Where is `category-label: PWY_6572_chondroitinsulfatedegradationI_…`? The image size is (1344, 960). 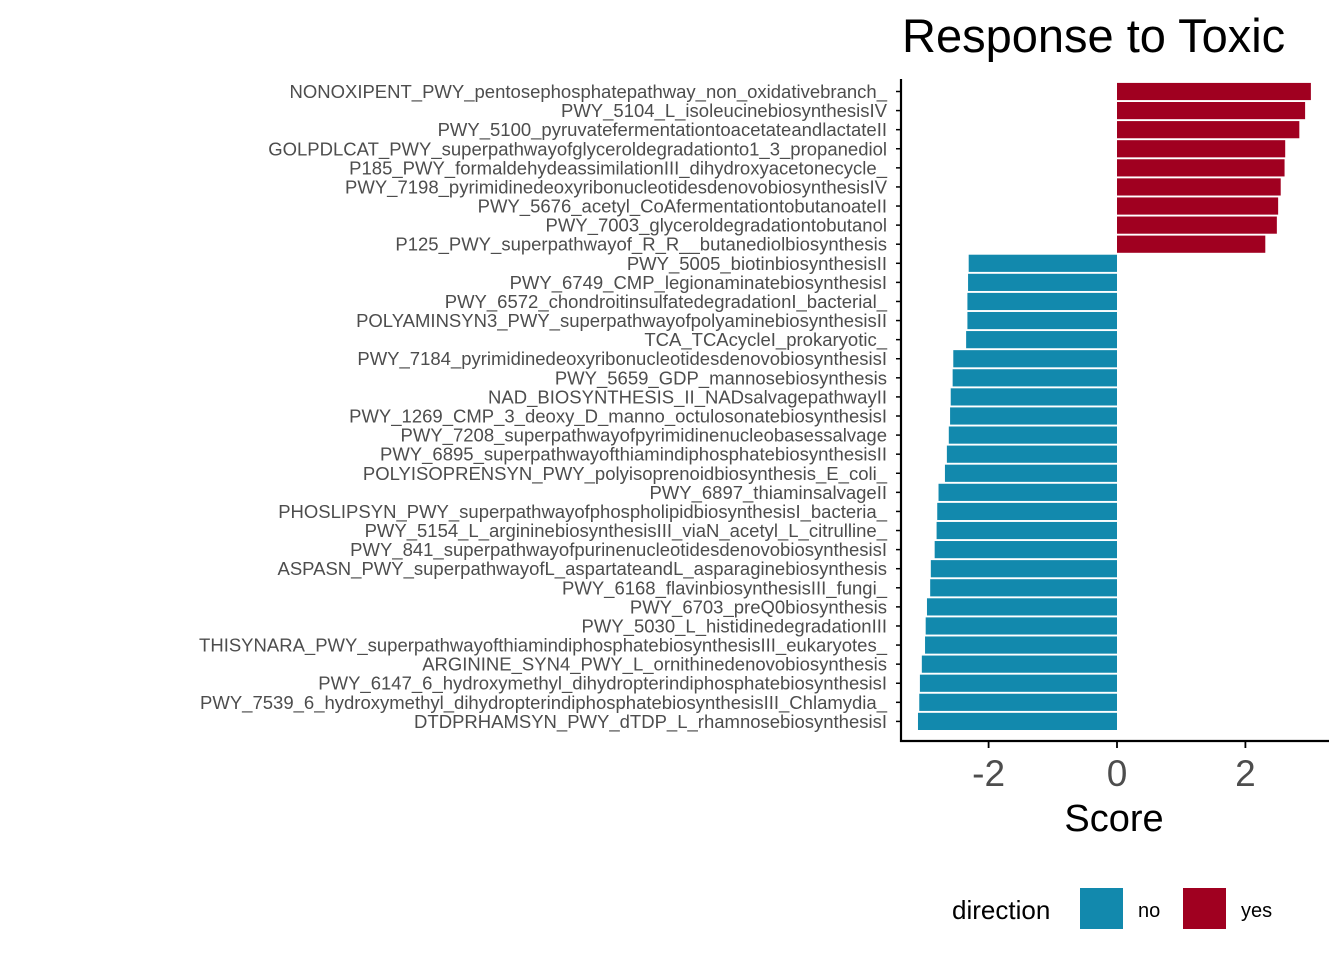 category-label: PWY_6572_chondroitinsulfatedegradationI_… is located at coordinates (666, 302).